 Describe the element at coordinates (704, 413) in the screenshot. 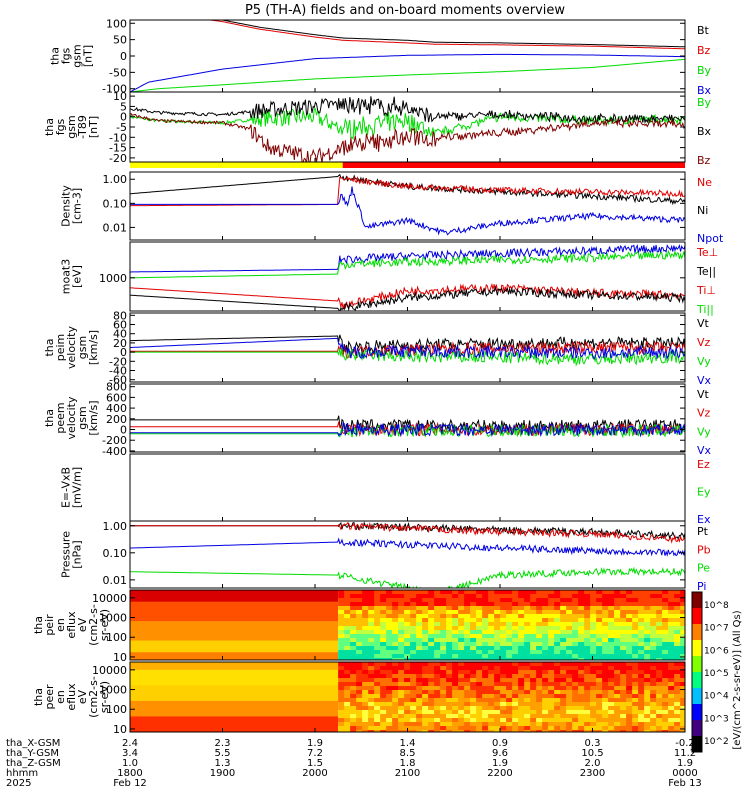

I see `legend-entry: Vz` at that location.